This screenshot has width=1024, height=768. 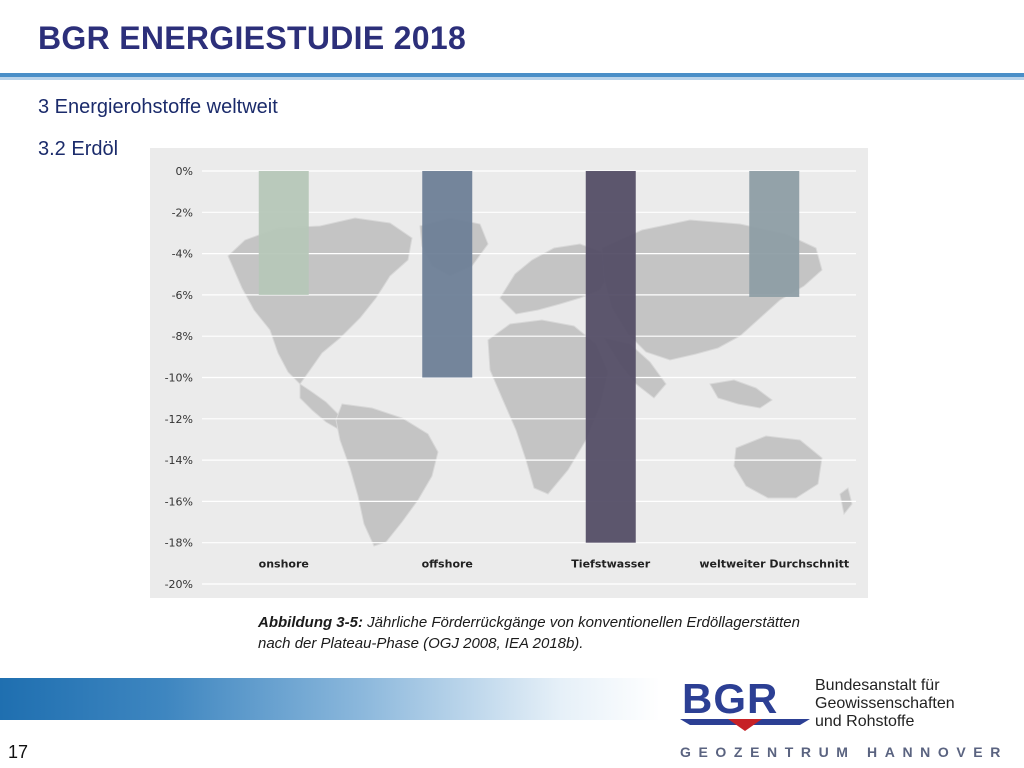 What do you see at coordinates (844, 752) in the screenshot?
I see `geozentrum-tagline: GEOZENTRUM HANNOVER` at bounding box center [844, 752].